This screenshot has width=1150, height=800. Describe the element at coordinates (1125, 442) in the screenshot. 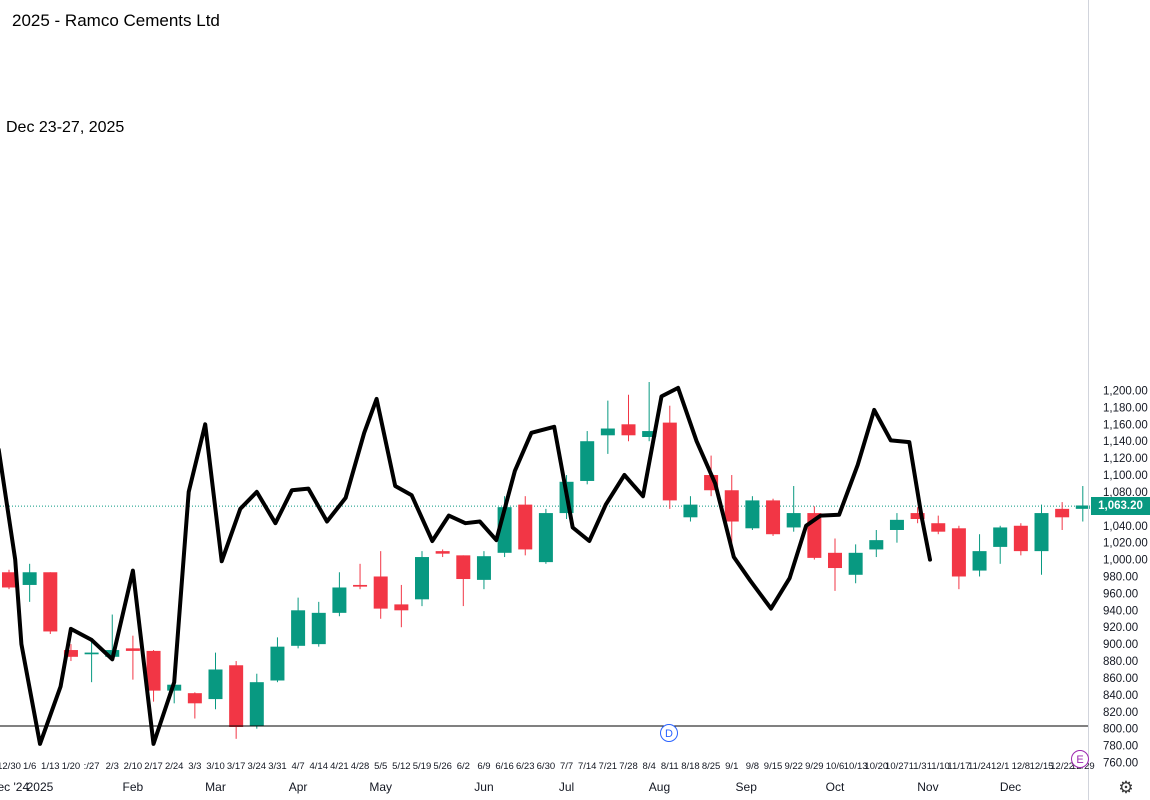

I see `y-tick-label: 1,140.00` at that location.